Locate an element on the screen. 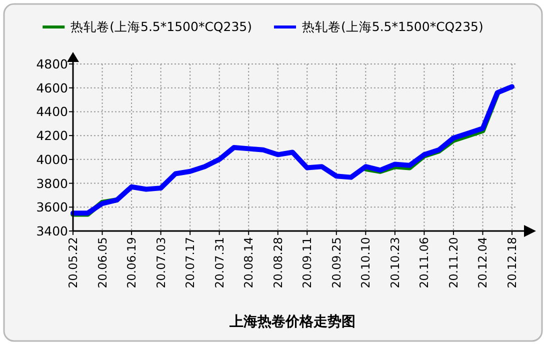 The width and height of the screenshot is (548, 347). y-tick-label: 3600 is located at coordinates (52, 207).